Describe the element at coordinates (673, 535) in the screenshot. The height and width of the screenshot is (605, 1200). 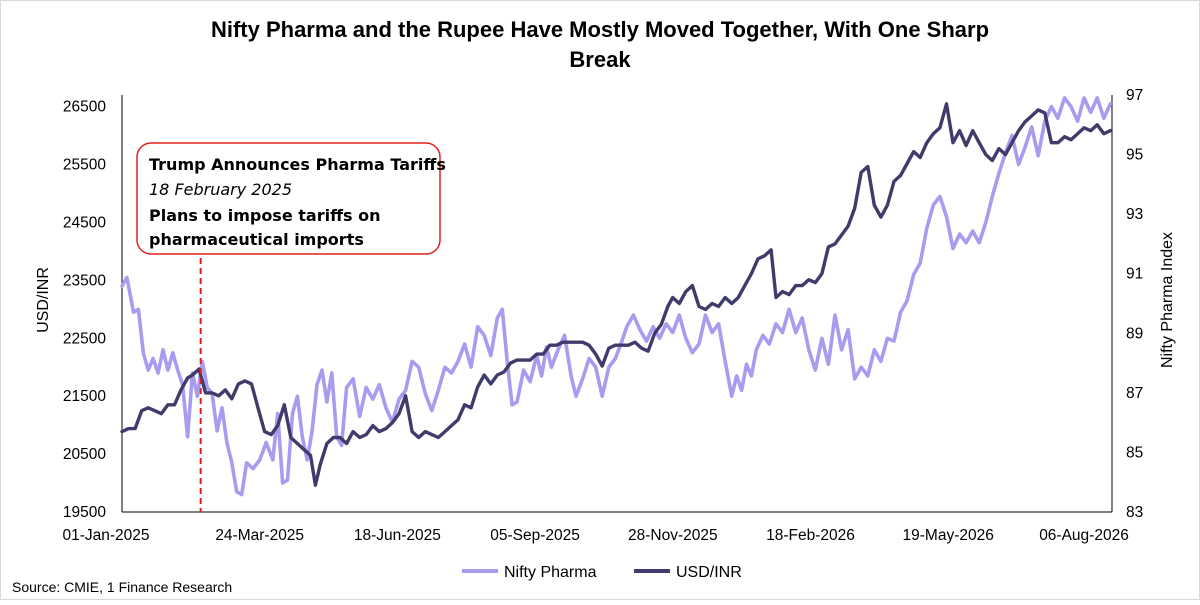
I see `x-tick-label: 28-Nov-2025` at that location.